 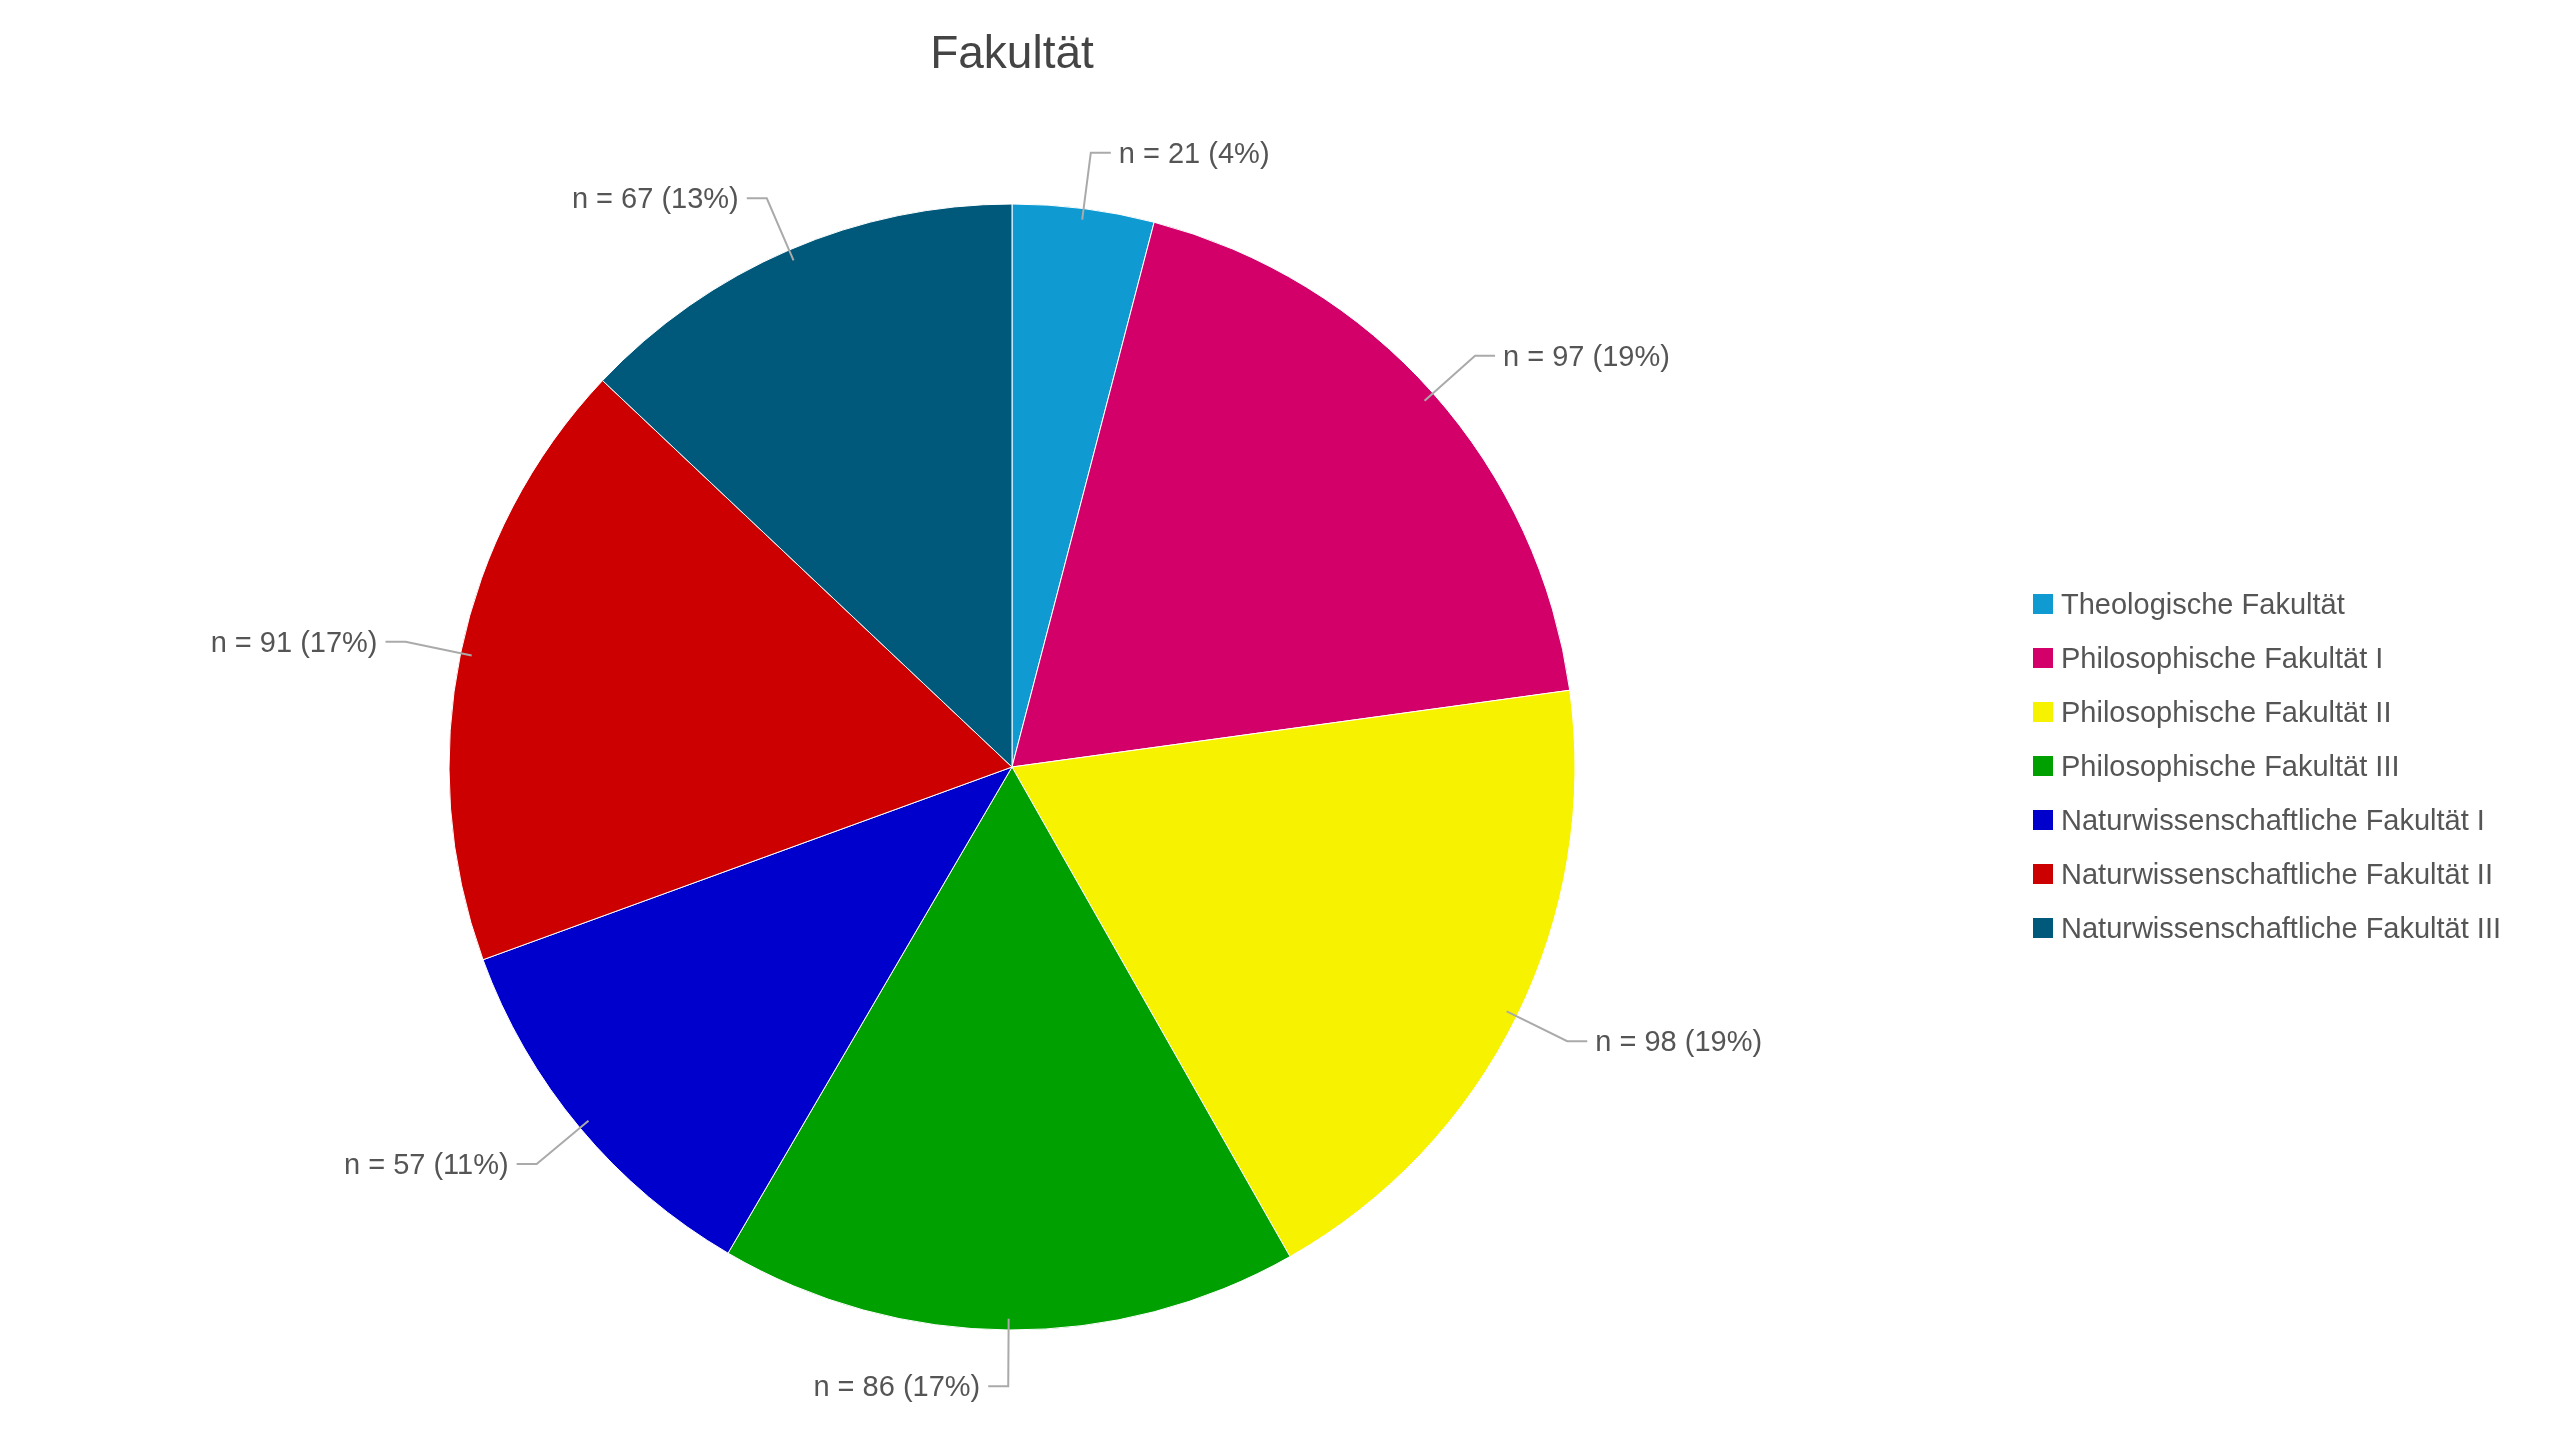 What do you see at coordinates (1586, 355) in the screenshot?
I see `data-label: n = 97 (19%)` at bounding box center [1586, 355].